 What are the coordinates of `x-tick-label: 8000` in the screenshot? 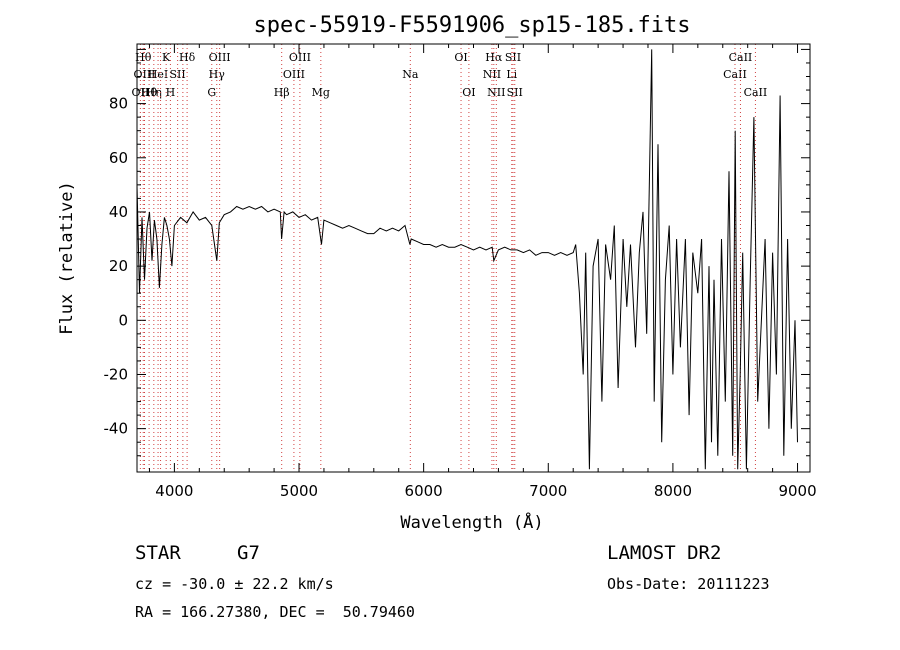 It's located at (673, 491).